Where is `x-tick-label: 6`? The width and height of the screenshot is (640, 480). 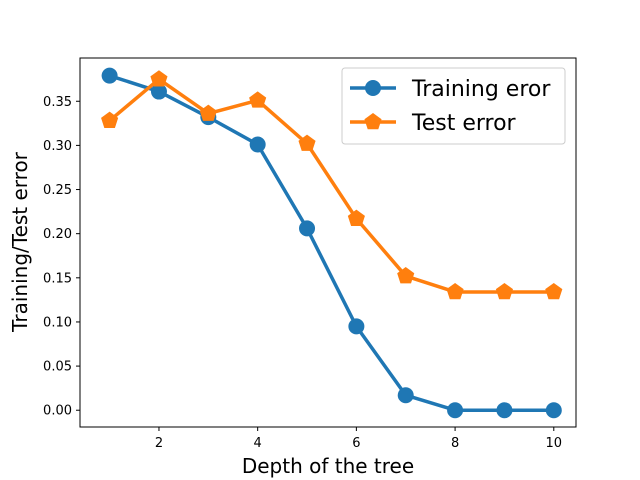 x-tick-label: 6 is located at coordinates (356, 443).